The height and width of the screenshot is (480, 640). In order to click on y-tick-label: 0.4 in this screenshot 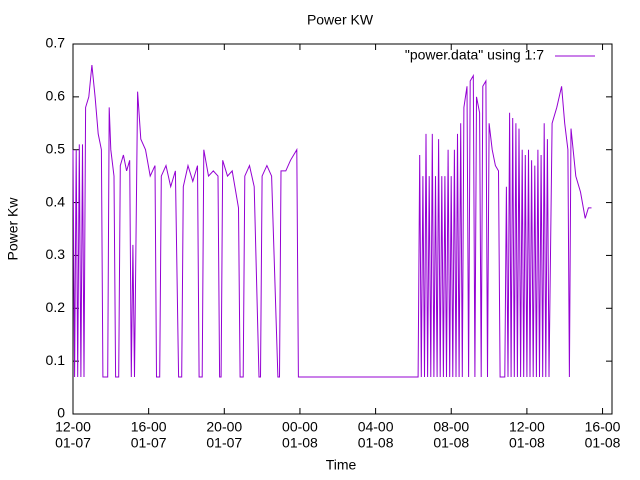, I will do `click(56, 201)`.